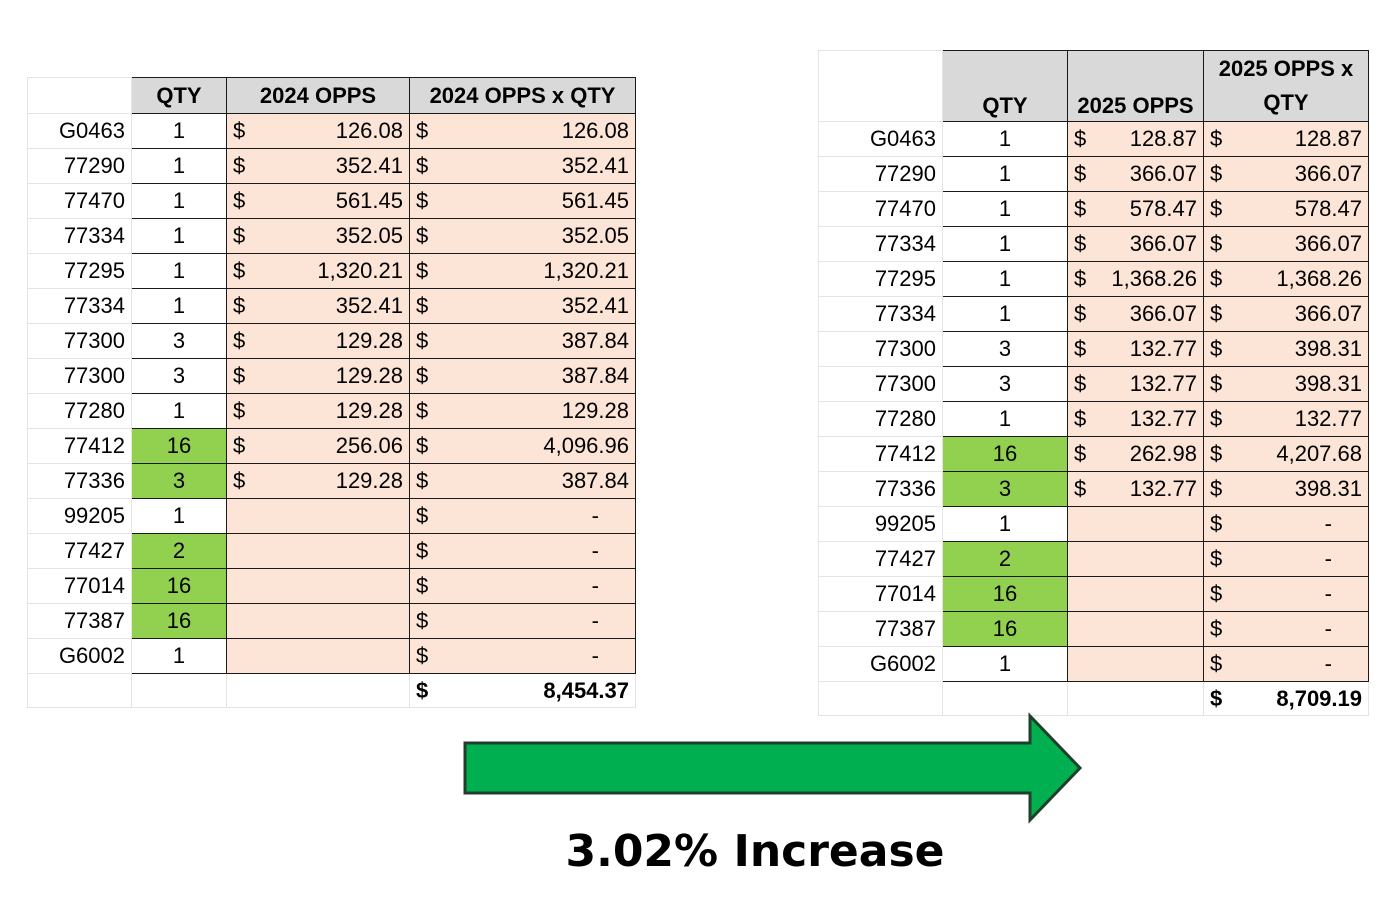 The width and height of the screenshot is (1398, 902). I want to click on opps-cell: $128.87, so click(1135, 139).